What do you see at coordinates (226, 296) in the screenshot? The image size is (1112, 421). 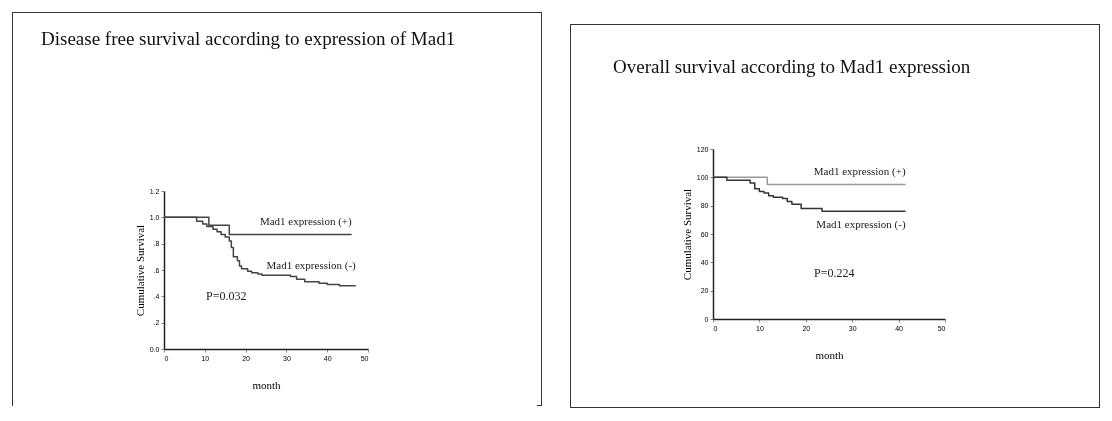 I see `annotation: P=0.032` at bounding box center [226, 296].